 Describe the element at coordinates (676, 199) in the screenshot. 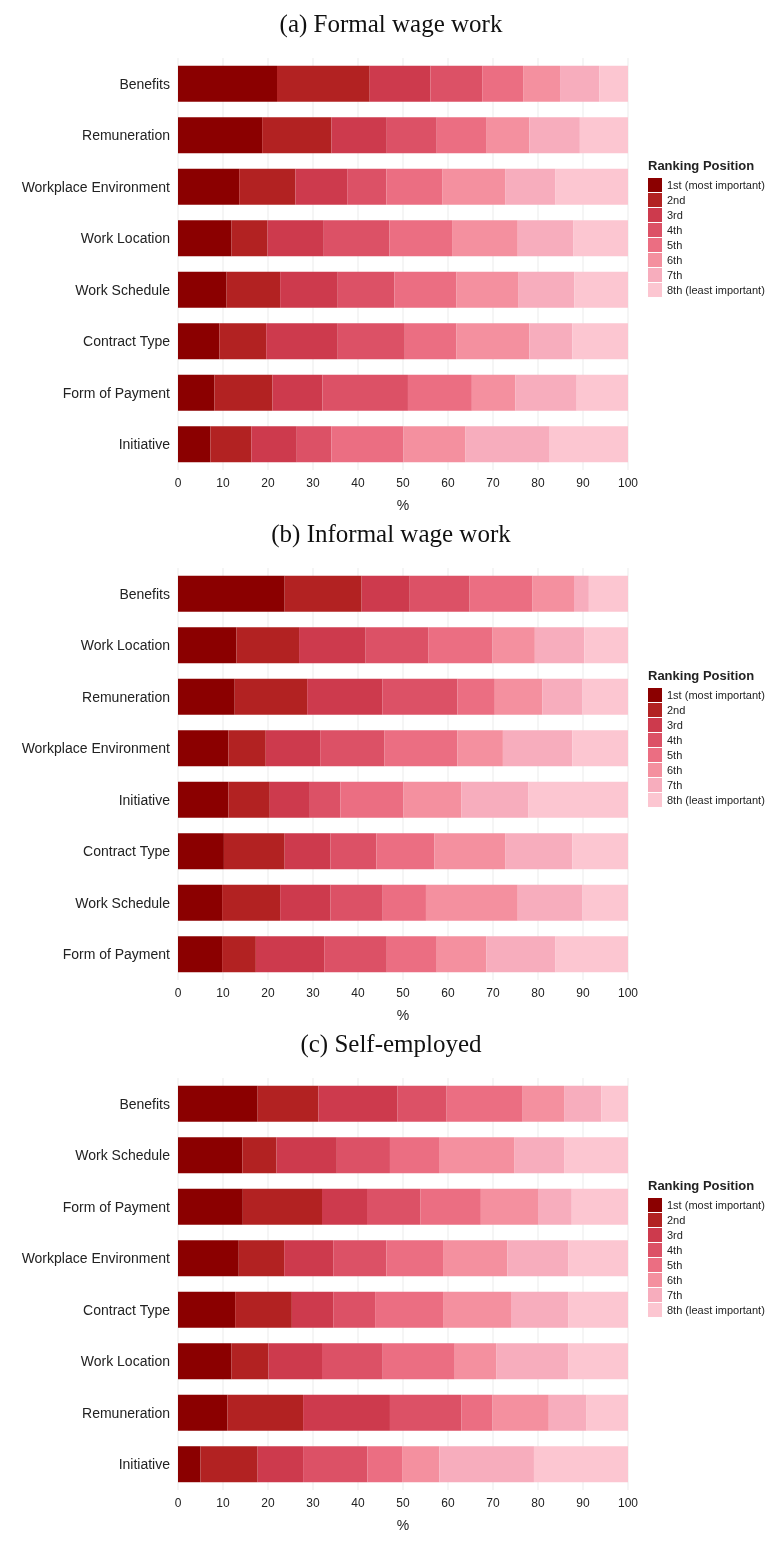

I see `legend-label: 2nd` at that location.